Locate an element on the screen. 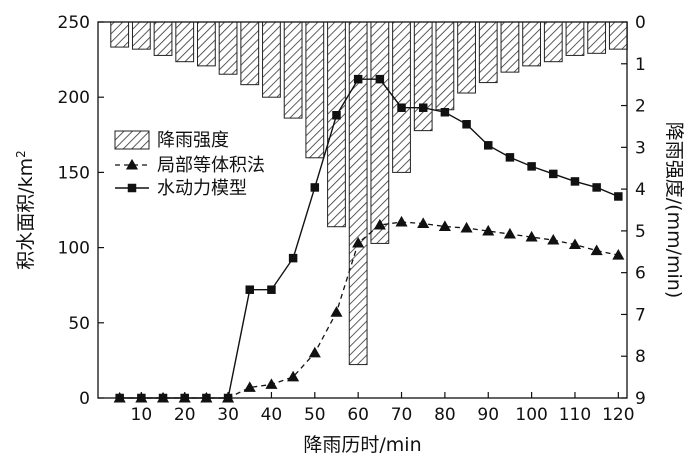 The width and height of the screenshot is (694, 463). right-tick-label: 7 is located at coordinates (640, 315).